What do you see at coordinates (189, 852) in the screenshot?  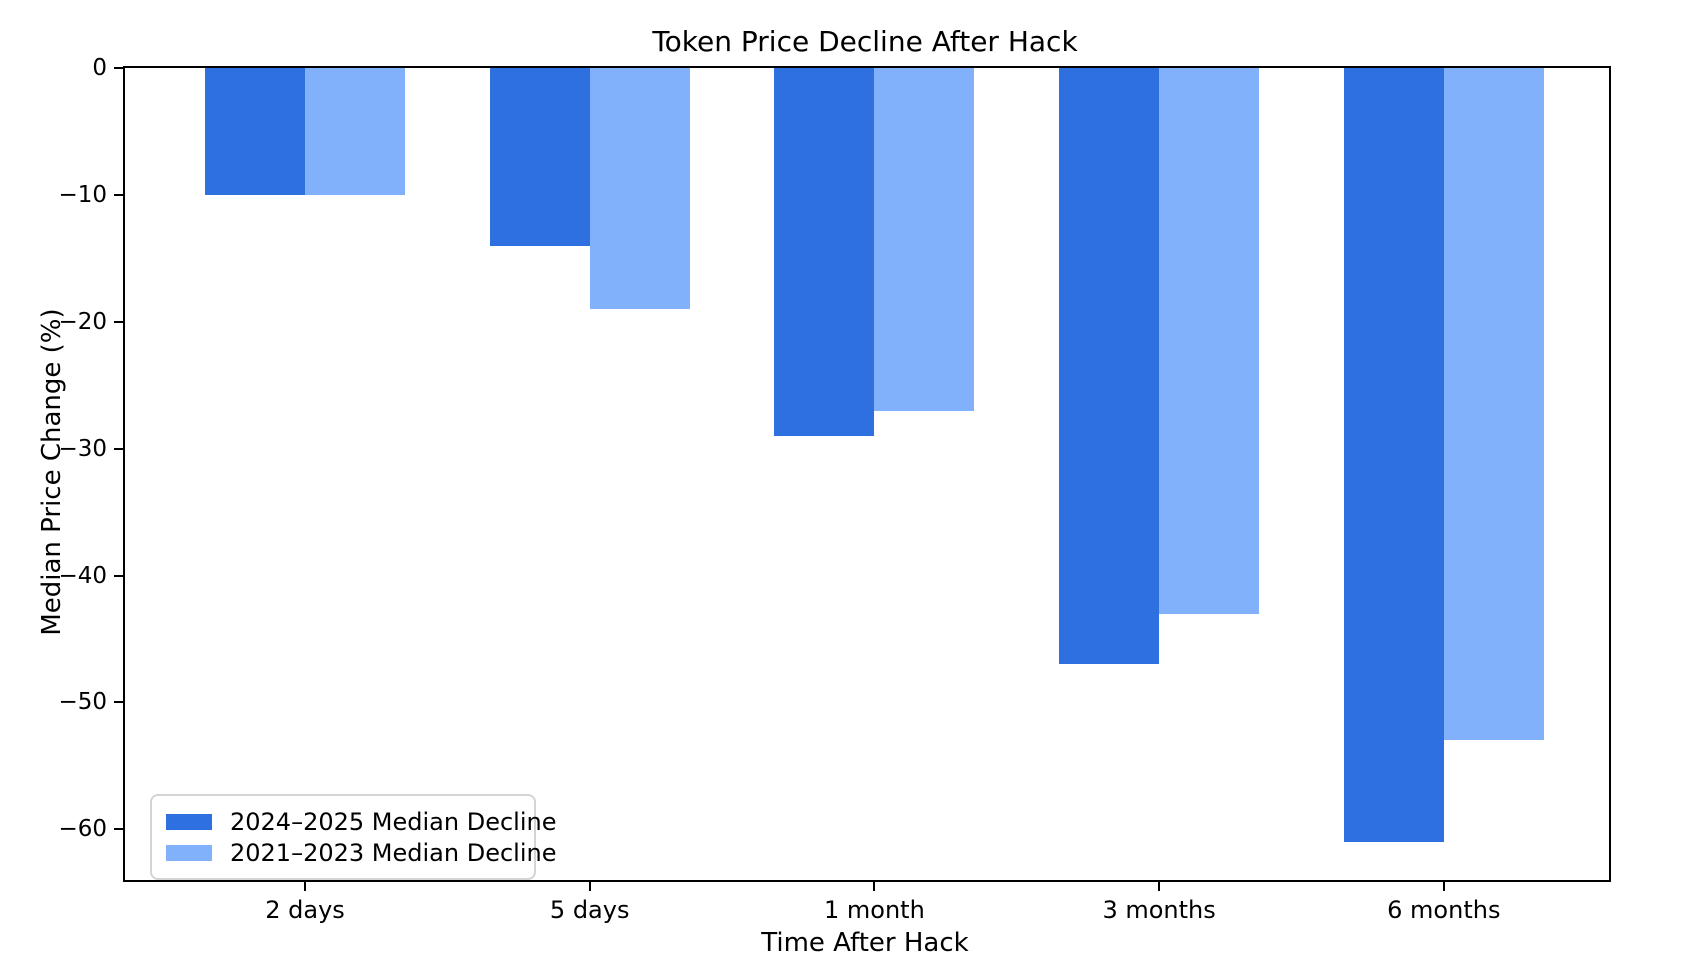 I see `legend-swatch-2021-2023` at bounding box center [189, 852].